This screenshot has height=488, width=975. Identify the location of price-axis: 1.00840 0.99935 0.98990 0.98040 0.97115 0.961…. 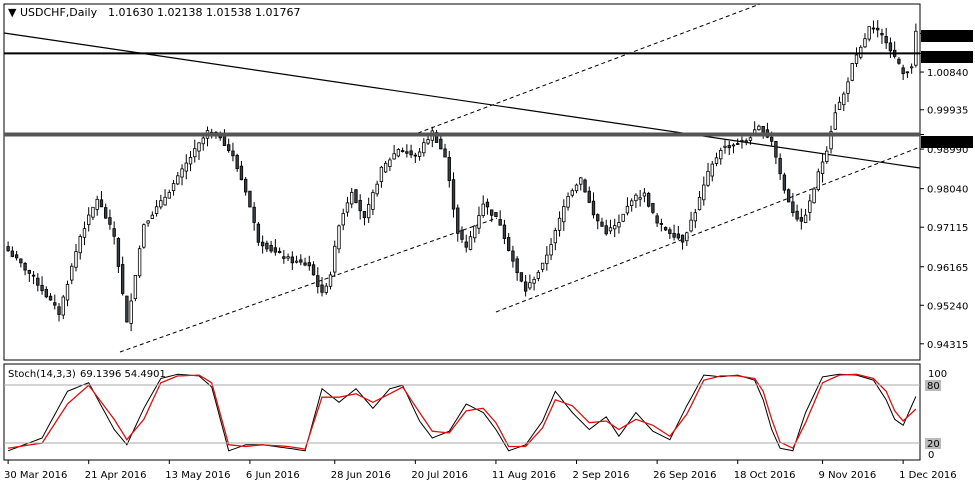
(944, 191).